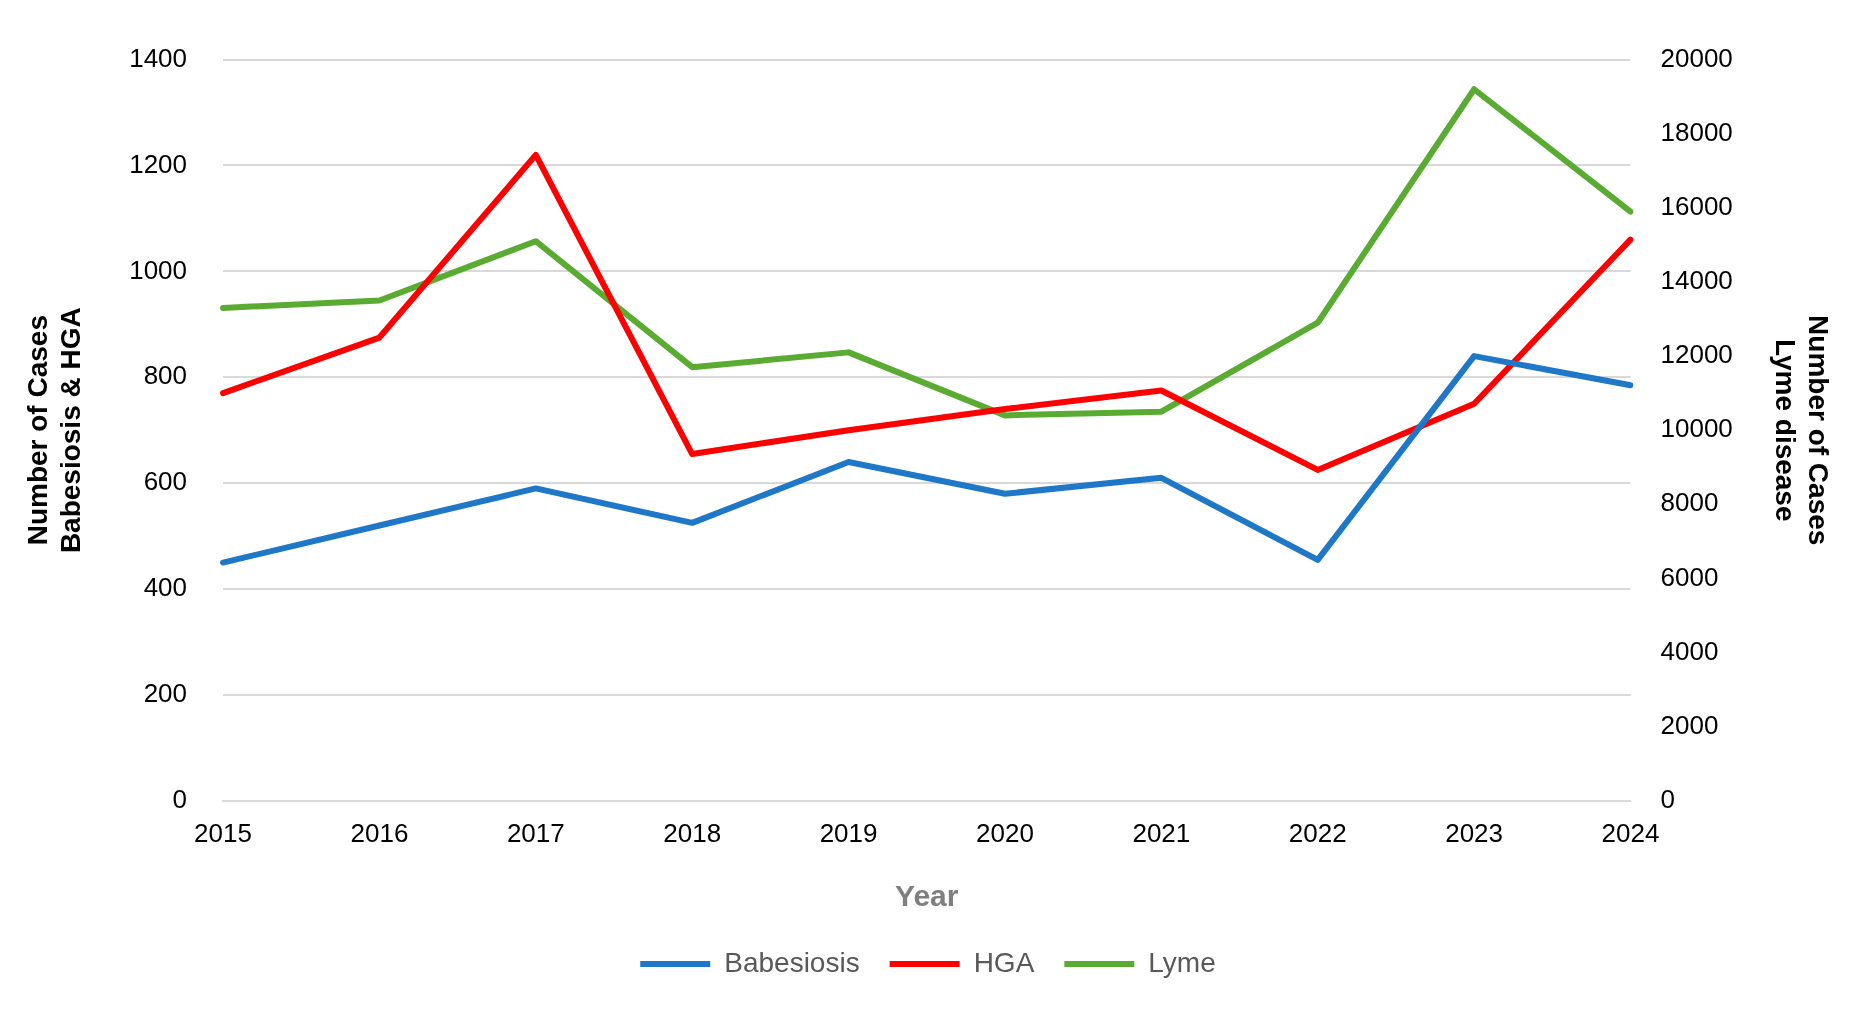 This screenshot has width=1870, height=1016. I want to click on y-tick-label: 200, so click(165, 693).